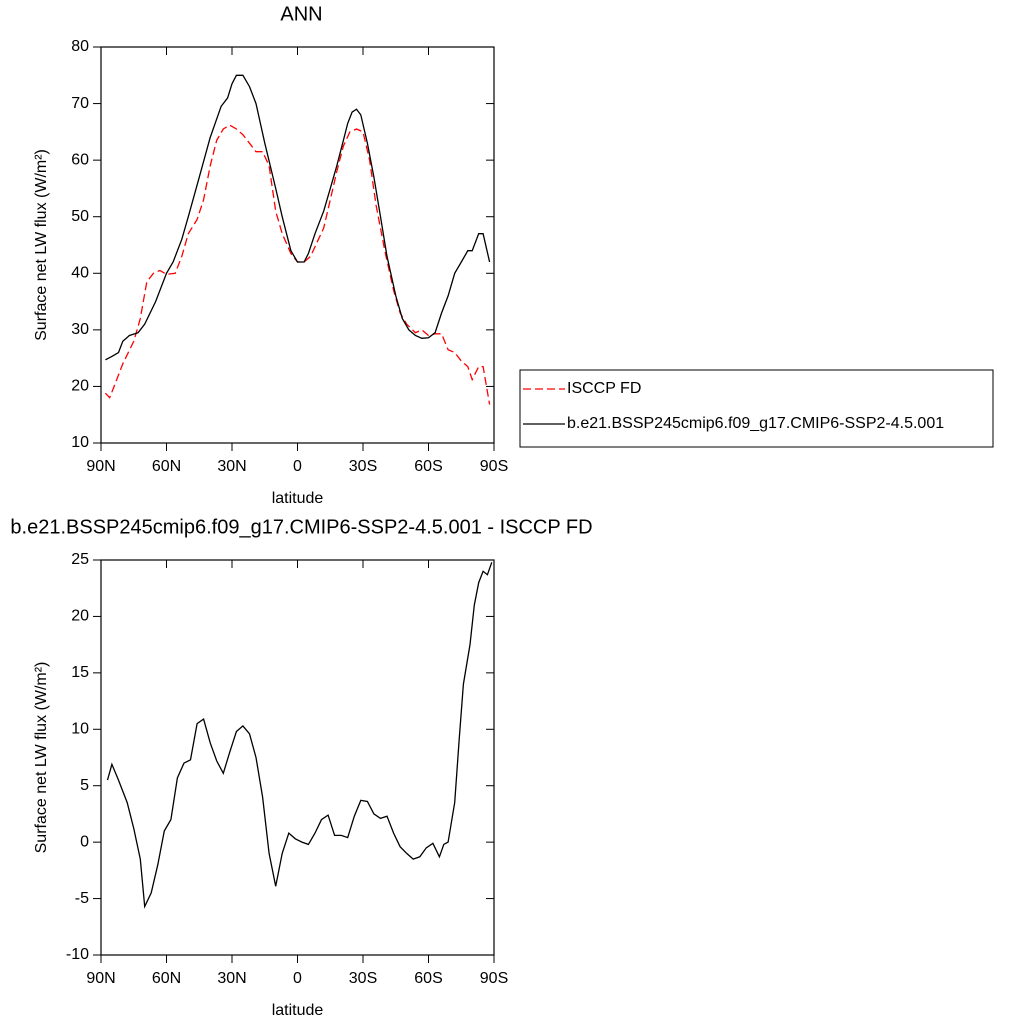 The image size is (1024, 1029). Describe the element at coordinates (80, 273) in the screenshot. I see `y-tick-label: 40` at that location.